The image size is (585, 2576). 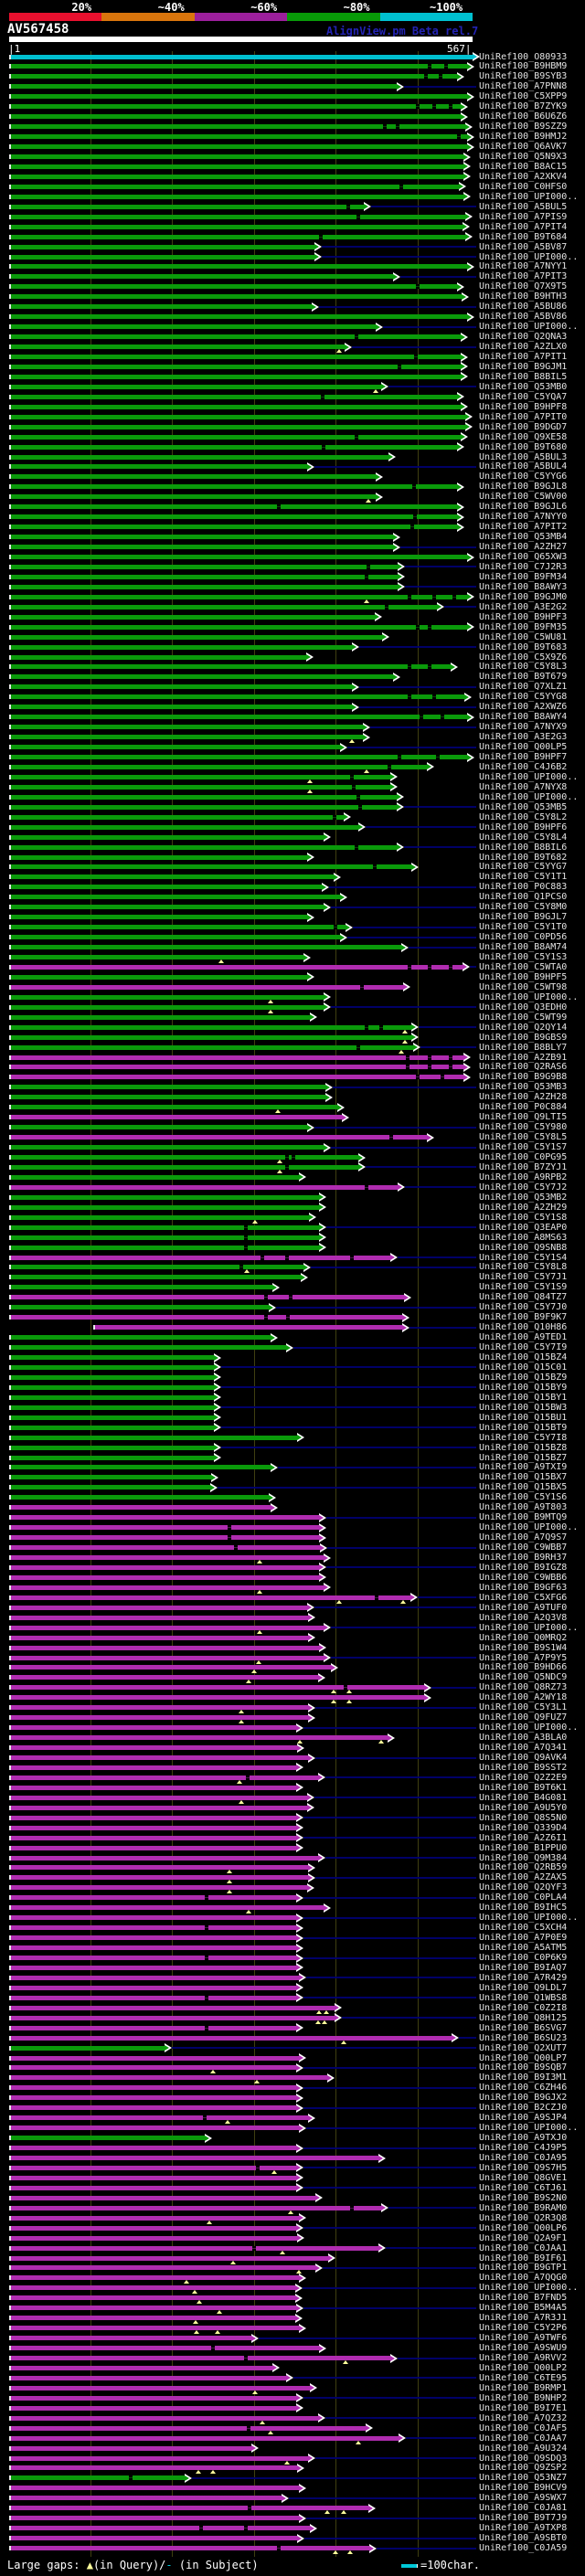 What do you see at coordinates (523, 657) in the screenshot?
I see `hit-label: UniRef100_C5X9Z6` at bounding box center [523, 657].